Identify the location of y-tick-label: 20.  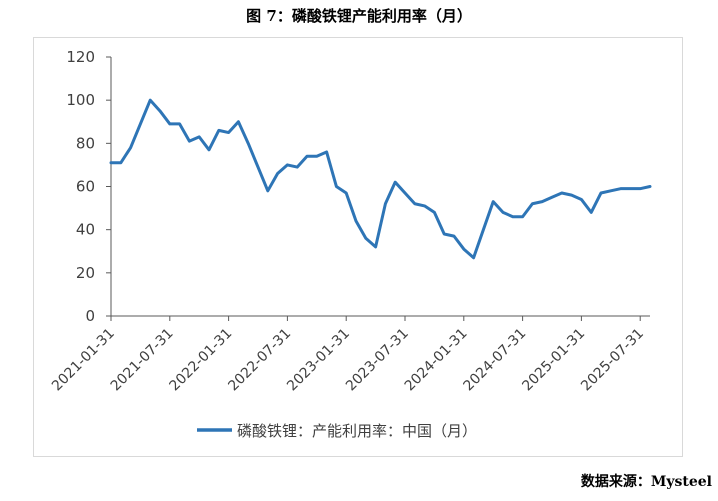
(85, 273).